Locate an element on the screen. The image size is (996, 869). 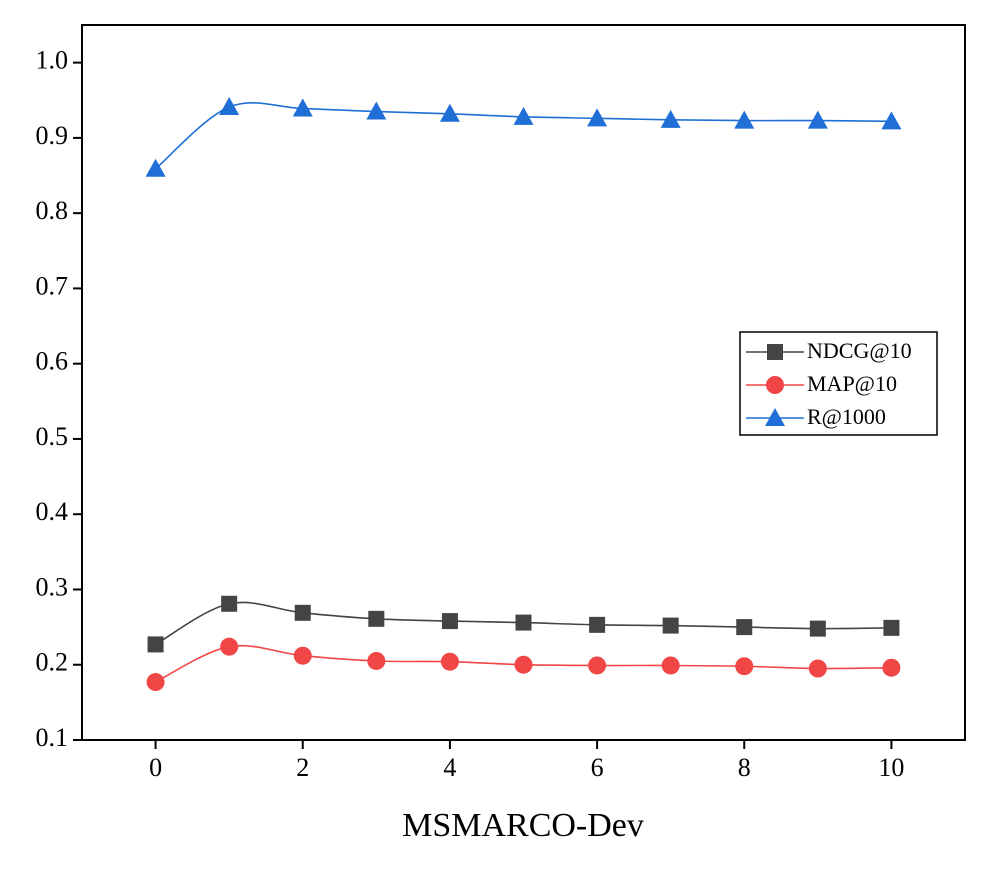
y-tick-label: 0.7 is located at coordinates (52, 285).